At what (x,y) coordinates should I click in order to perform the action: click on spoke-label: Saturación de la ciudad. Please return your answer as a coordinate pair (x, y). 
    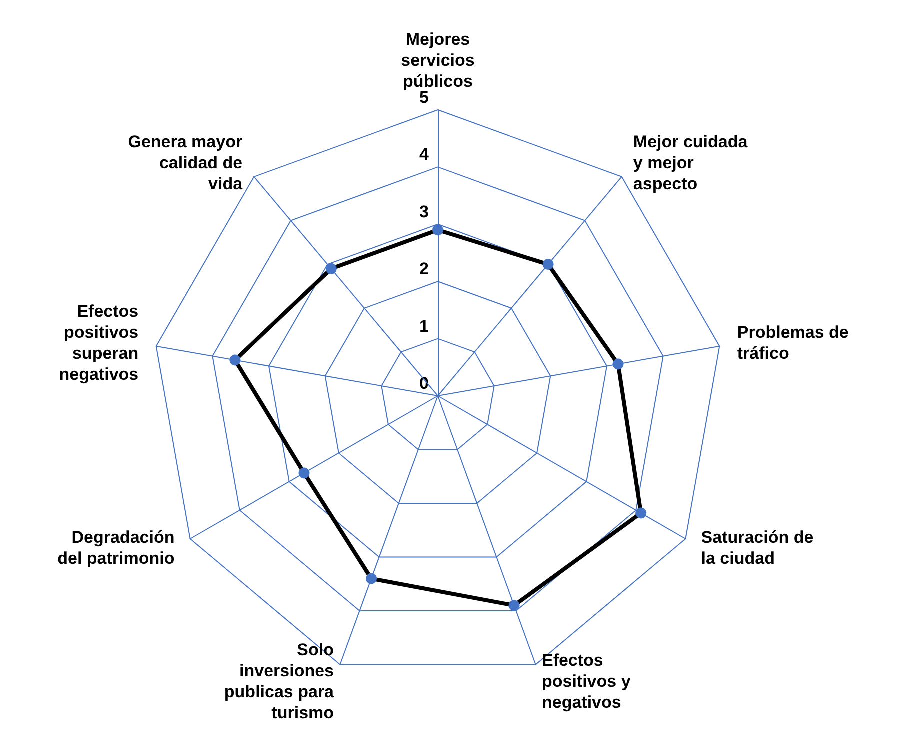
    Looking at the image, I should click on (757, 548).